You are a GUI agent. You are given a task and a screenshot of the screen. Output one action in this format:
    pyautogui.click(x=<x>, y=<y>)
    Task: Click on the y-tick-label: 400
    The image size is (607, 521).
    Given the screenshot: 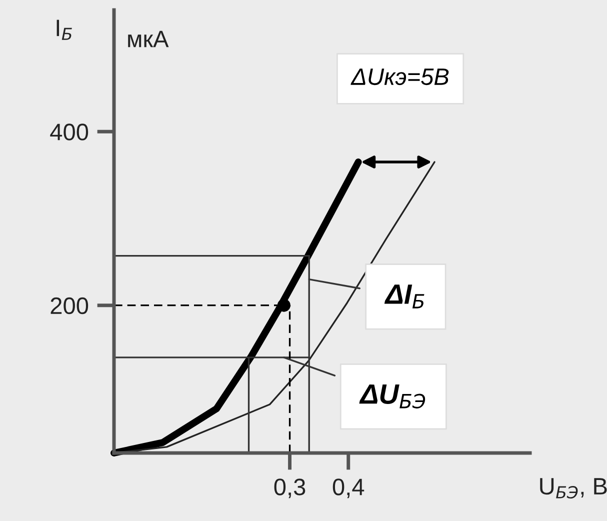 What is the action you would take?
    pyautogui.click(x=69, y=132)
    